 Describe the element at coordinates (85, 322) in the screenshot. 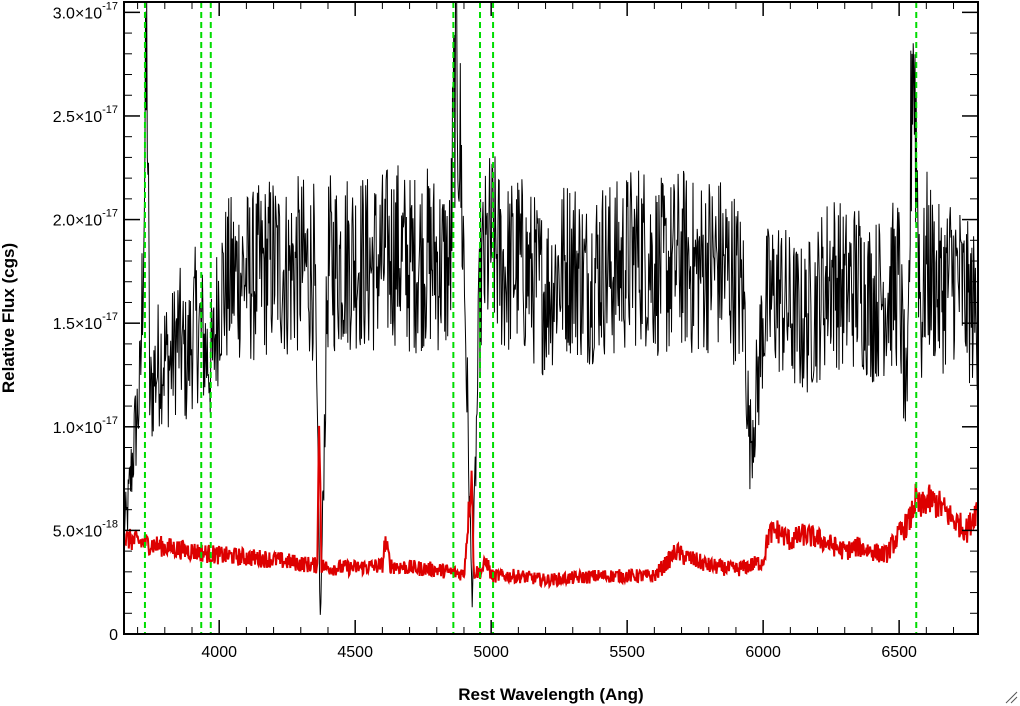

I see `y-tick-label: 1.5×10⁻¹⁷` at that location.